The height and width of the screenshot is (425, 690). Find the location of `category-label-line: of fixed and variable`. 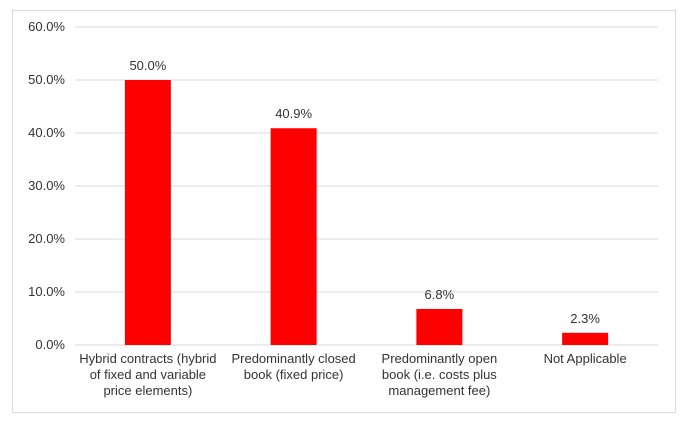

category-label-line: of fixed and variable is located at coordinates (148, 374).